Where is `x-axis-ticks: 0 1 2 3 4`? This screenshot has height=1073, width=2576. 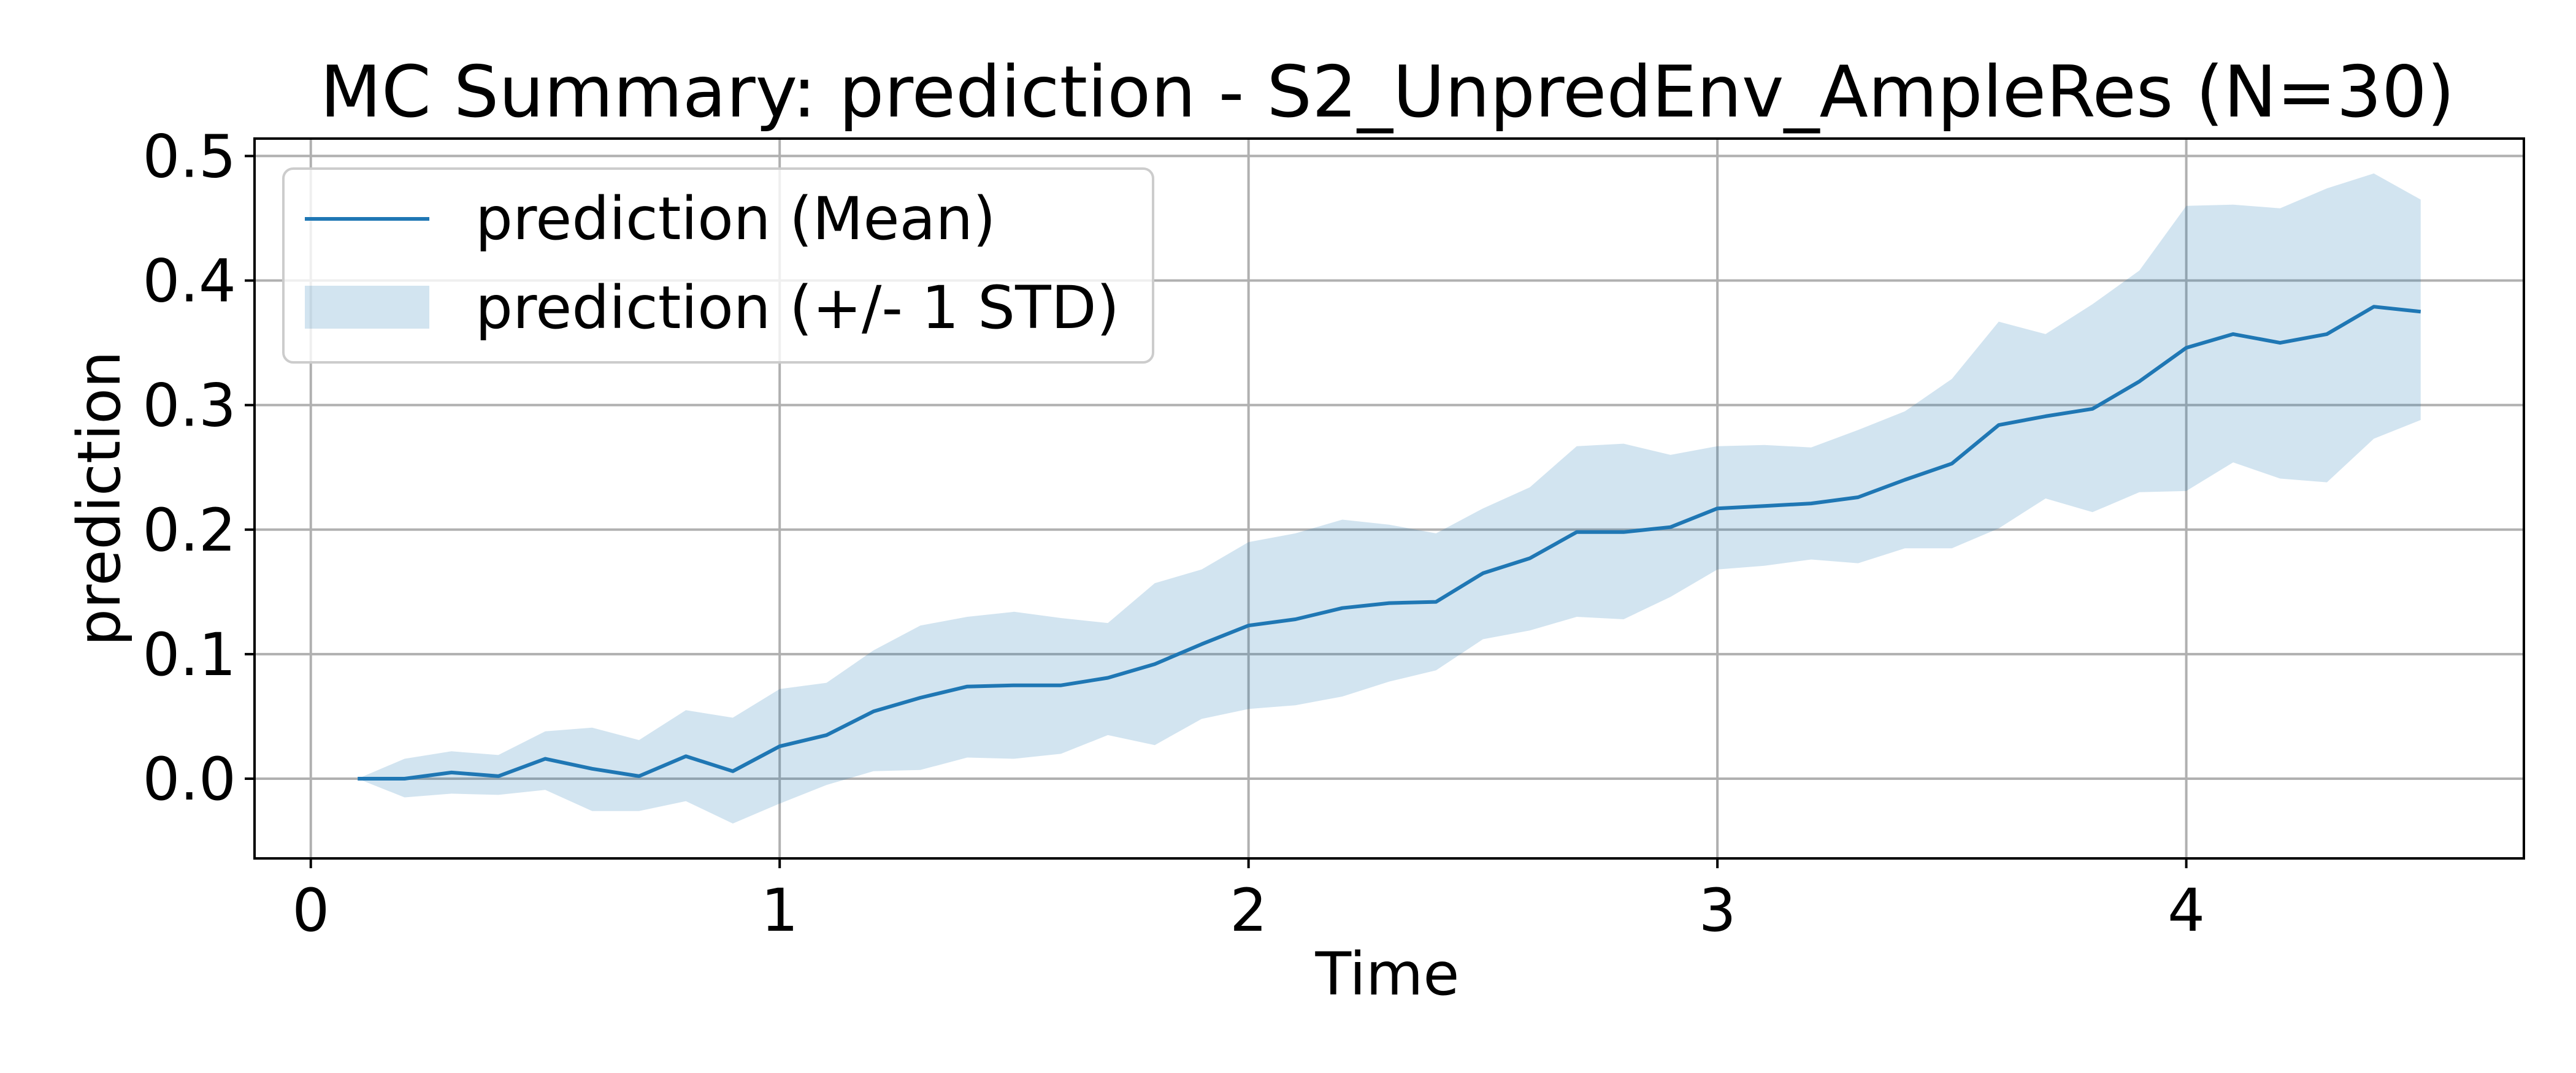
x-axis-ticks: 0 1 2 3 4 is located at coordinates (1248, 901).